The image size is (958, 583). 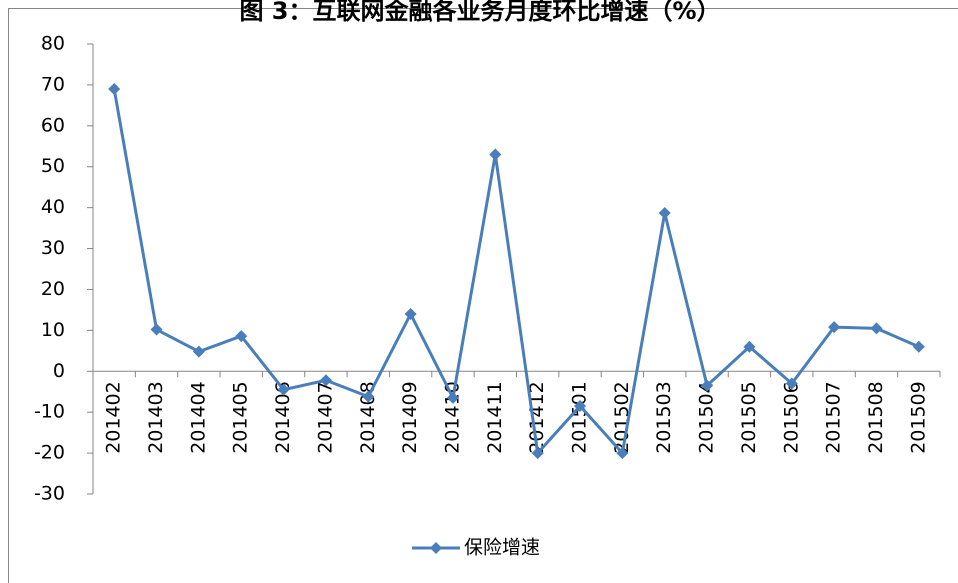 I want to click on x-tick-label: 201410, so click(x=452, y=417).